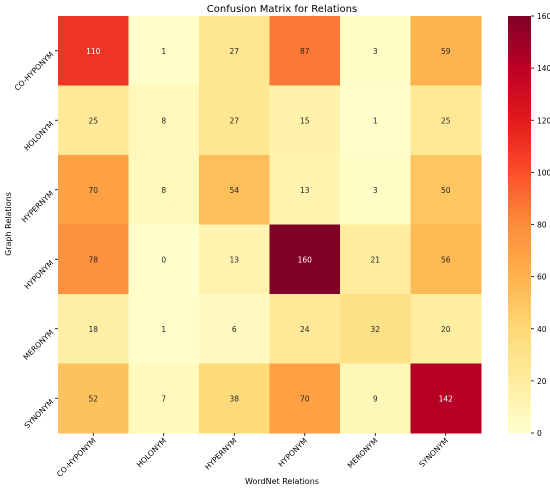  What do you see at coordinates (221, 454) in the screenshot?
I see `x-tick-label: HYPERNYM` at bounding box center [221, 454].